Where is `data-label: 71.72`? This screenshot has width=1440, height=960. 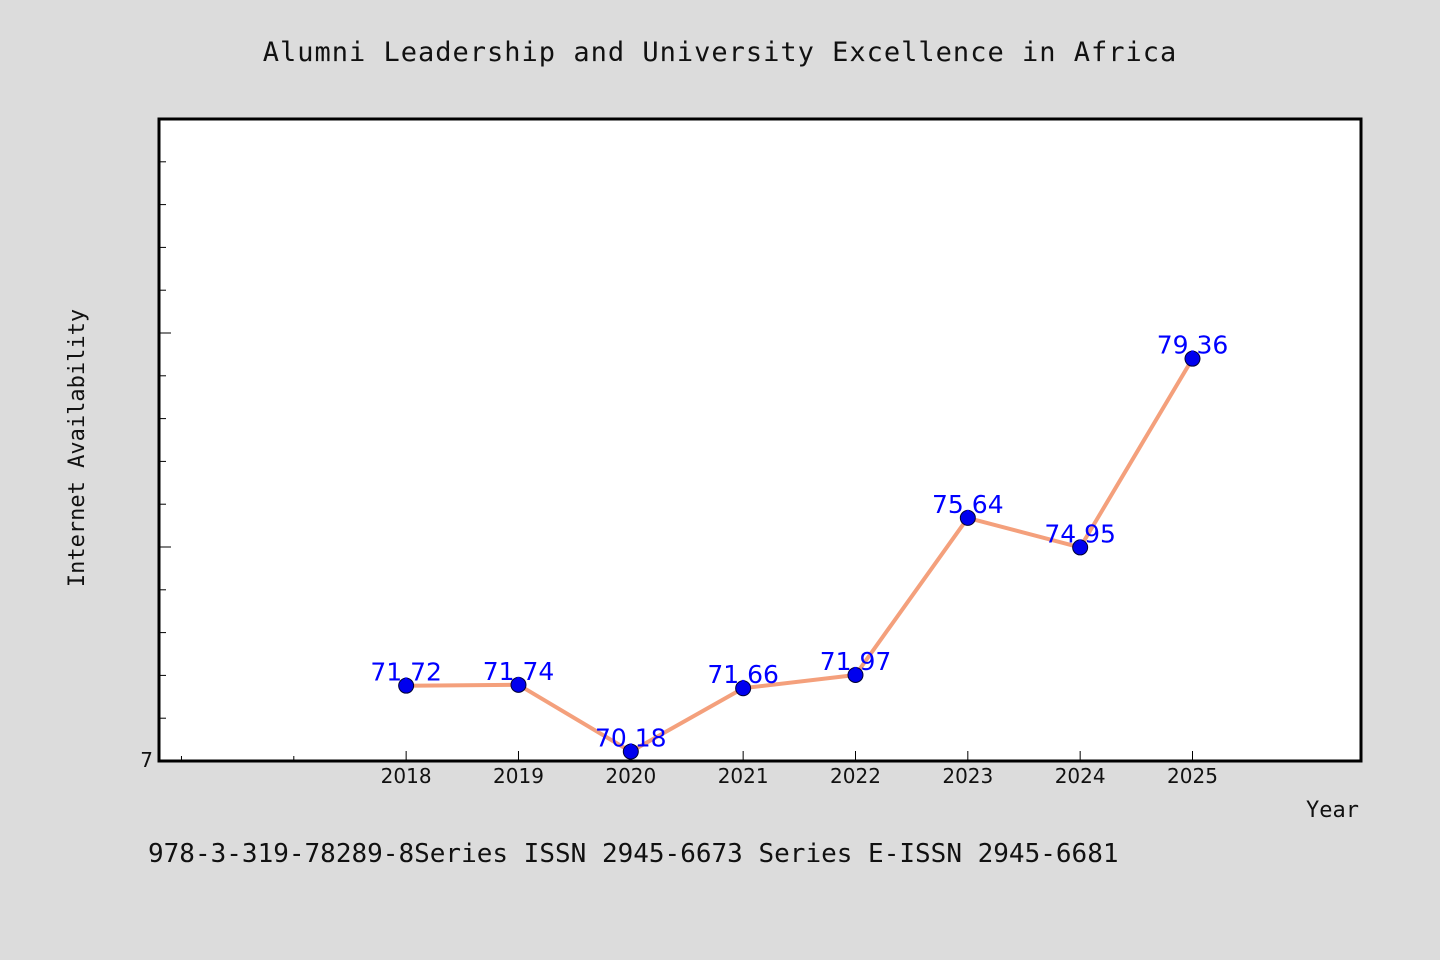
data-label: 71.72 is located at coordinates (406, 672).